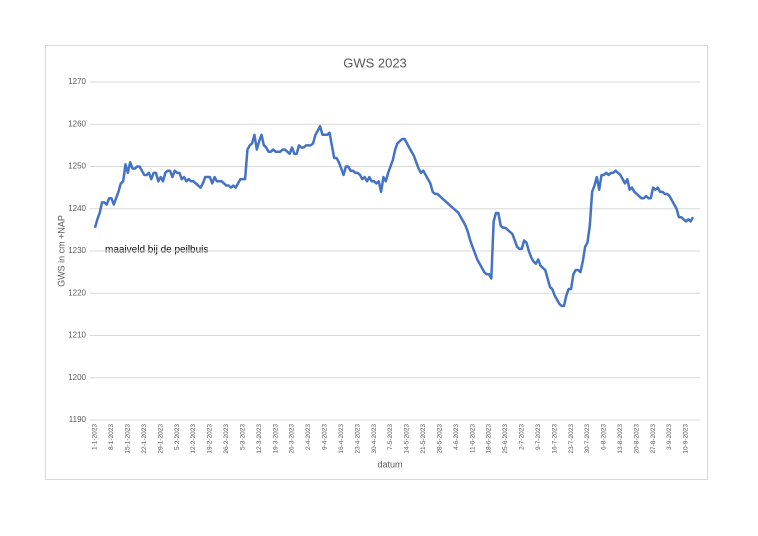 This screenshot has width=758, height=536. Describe the element at coordinates (226, 439) in the screenshot. I see `x-tick-label: 26-2-2023` at that location.